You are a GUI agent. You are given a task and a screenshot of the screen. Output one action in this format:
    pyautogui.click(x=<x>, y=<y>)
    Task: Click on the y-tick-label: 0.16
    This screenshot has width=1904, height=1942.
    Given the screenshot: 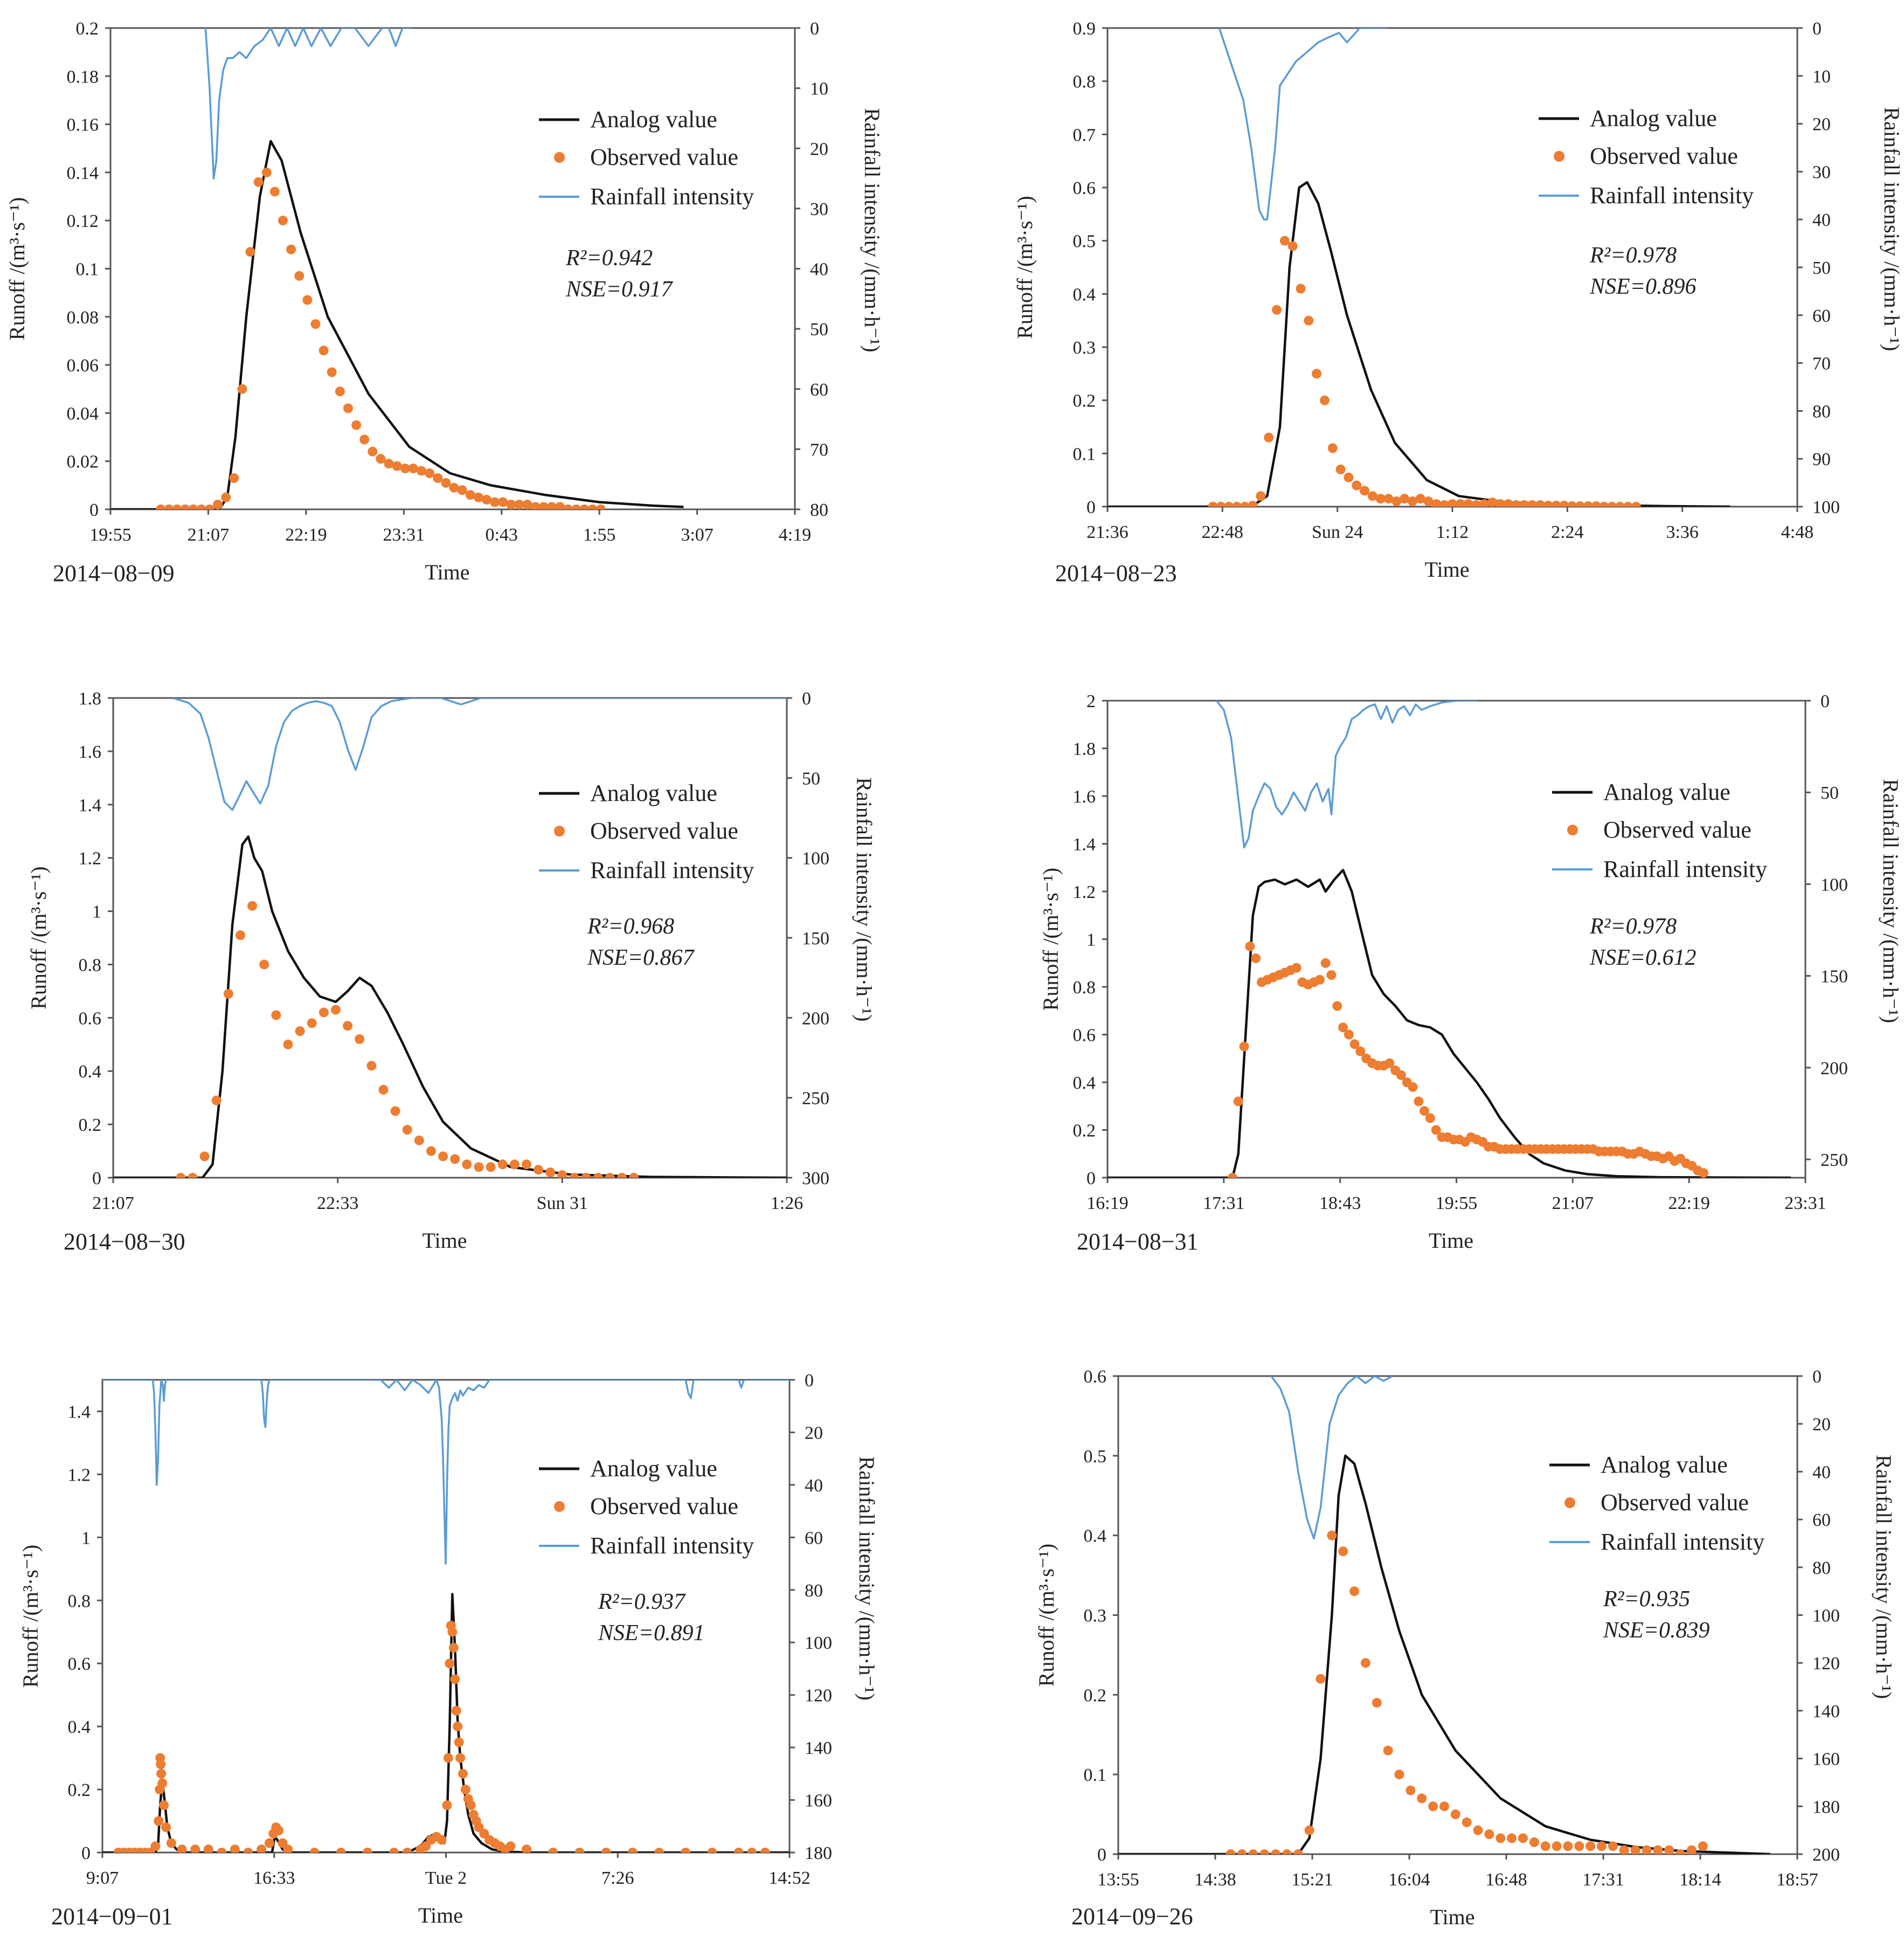 What is the action you would take?
    pyautogui.click(x=83, y=125)
    